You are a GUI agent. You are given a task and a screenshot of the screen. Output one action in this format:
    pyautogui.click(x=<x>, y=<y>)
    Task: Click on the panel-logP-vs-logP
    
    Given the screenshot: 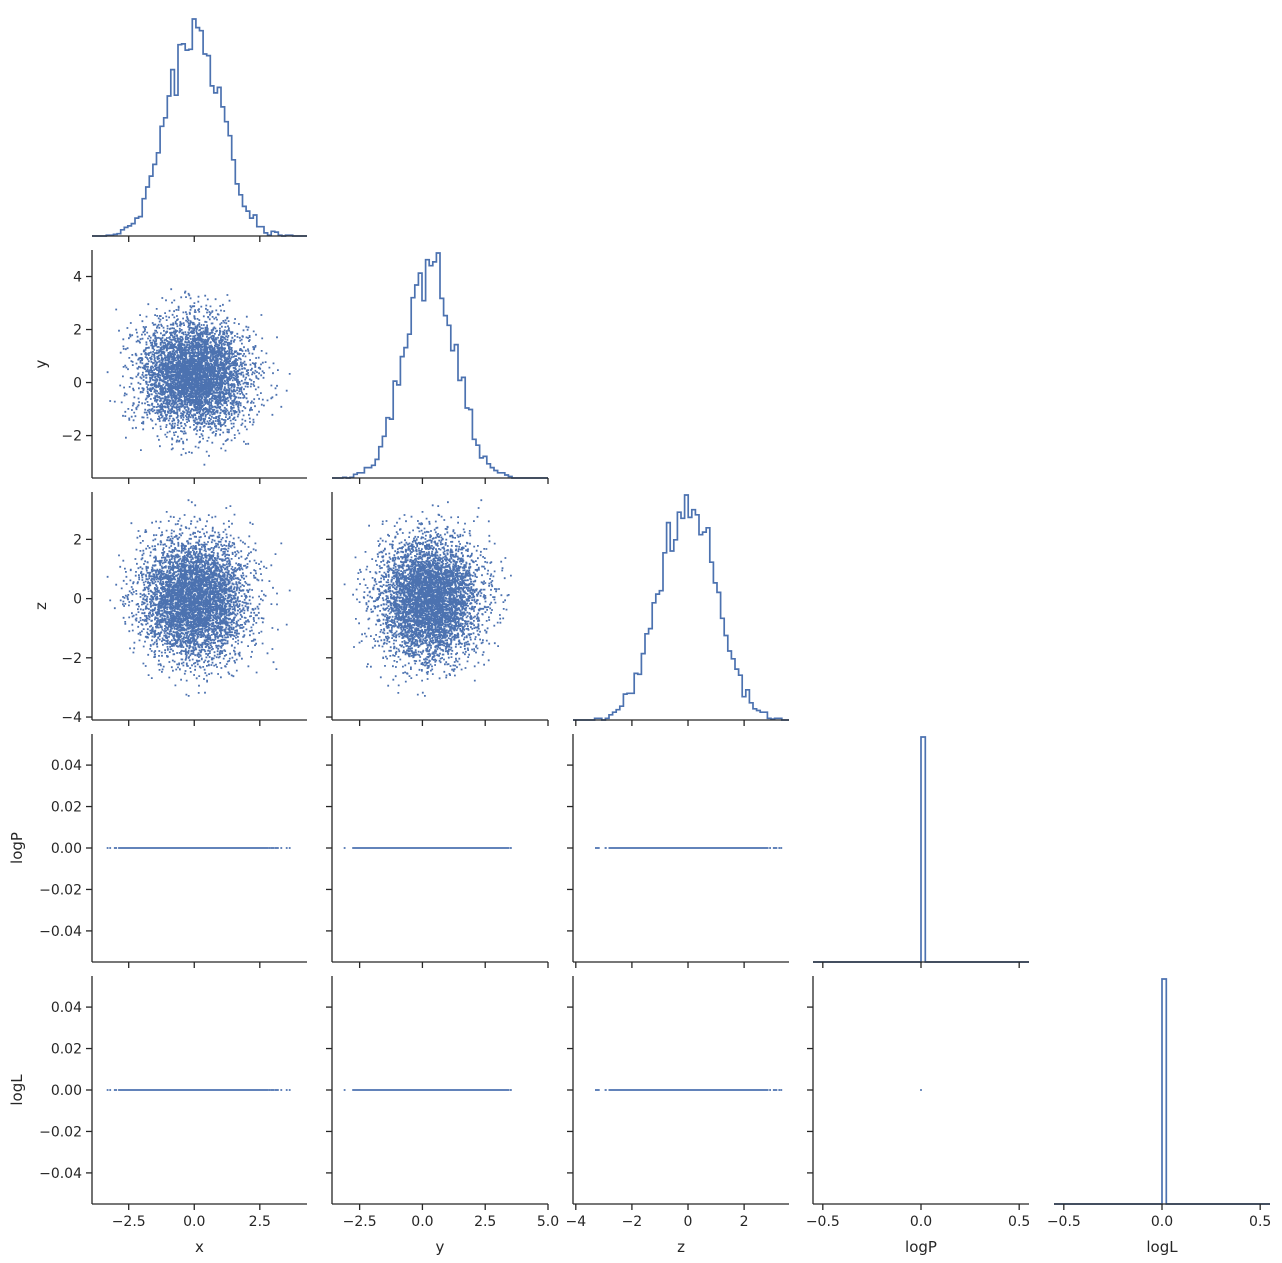 What is the action you would take?
    pyautogui.click(x=921, y=852)
    